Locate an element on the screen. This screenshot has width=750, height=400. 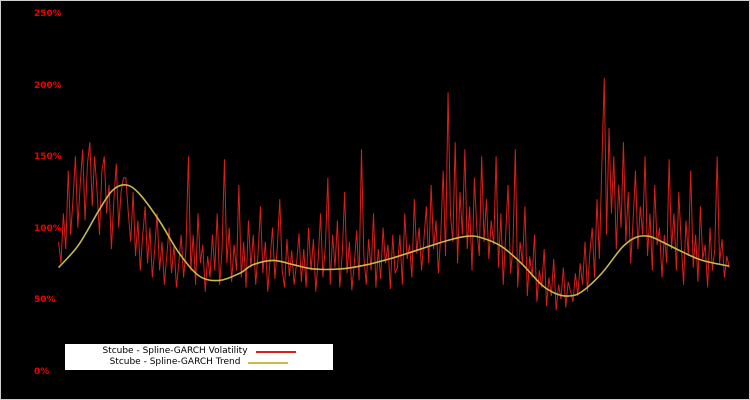
y-axis: 0% 50% 100% 150% 200% 250% is located at coordinates (31, 200).